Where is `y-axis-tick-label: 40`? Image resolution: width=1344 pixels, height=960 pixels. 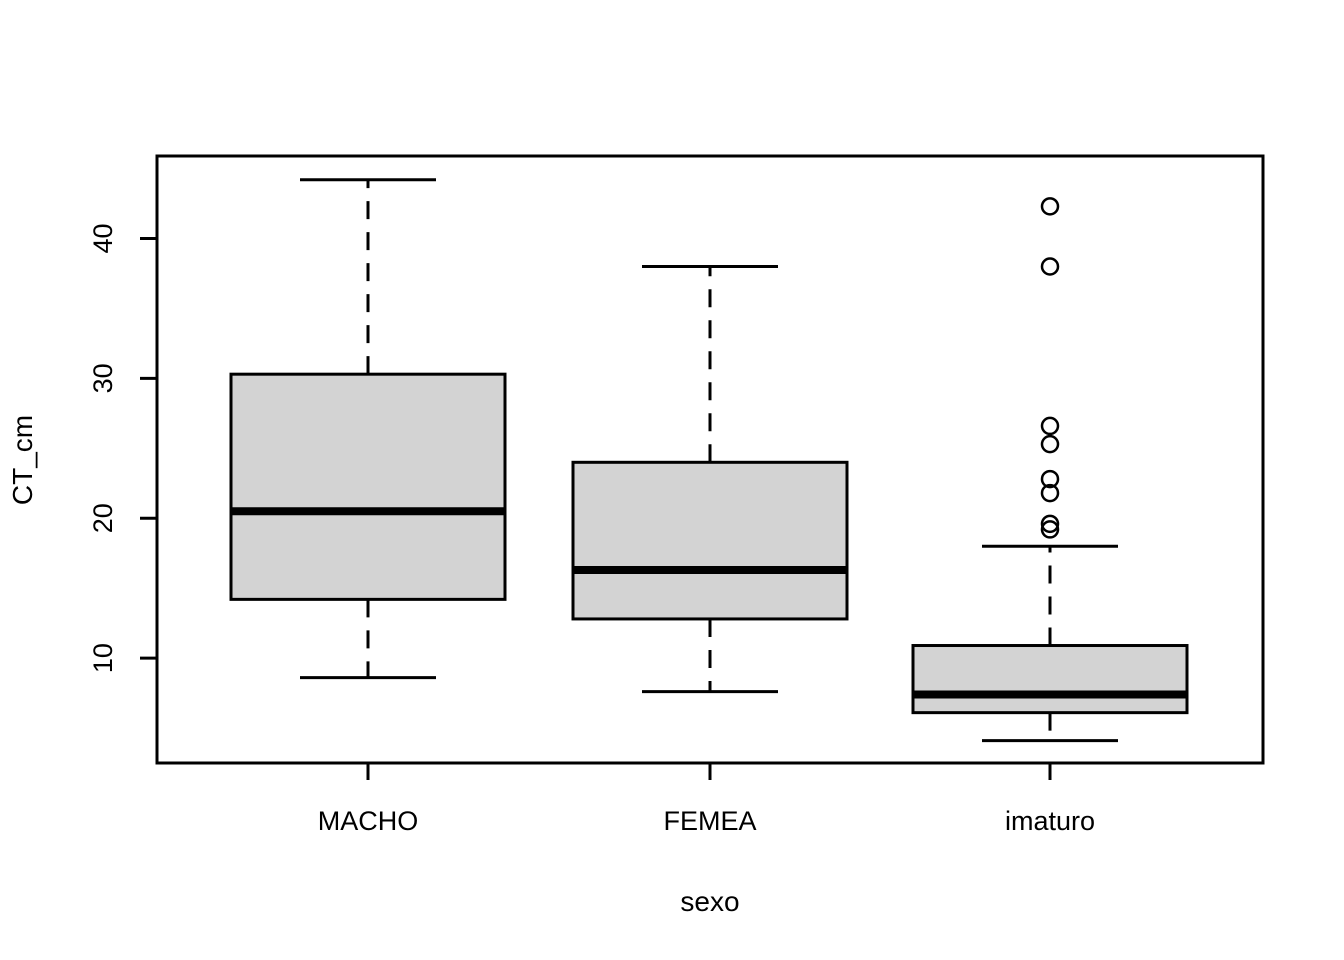 y-axis-tick-label: 40 is located at coordinates (103, 238).